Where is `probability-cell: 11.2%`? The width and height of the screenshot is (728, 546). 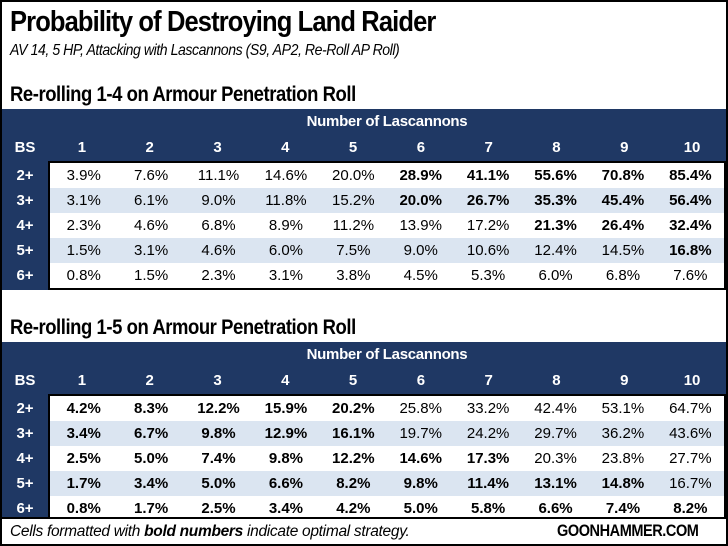 probability-cell: 11.2% is located at coordinates (353, 225).